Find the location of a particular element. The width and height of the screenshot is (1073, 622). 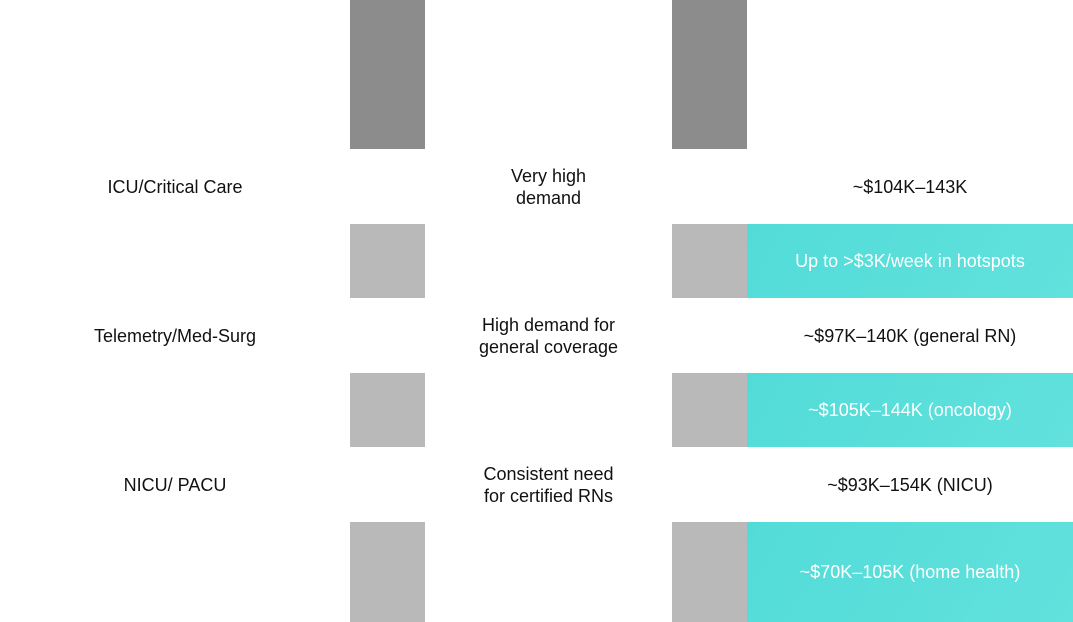

table-row-4-trend: High demand for specialists is located at coordinates (548, 410).